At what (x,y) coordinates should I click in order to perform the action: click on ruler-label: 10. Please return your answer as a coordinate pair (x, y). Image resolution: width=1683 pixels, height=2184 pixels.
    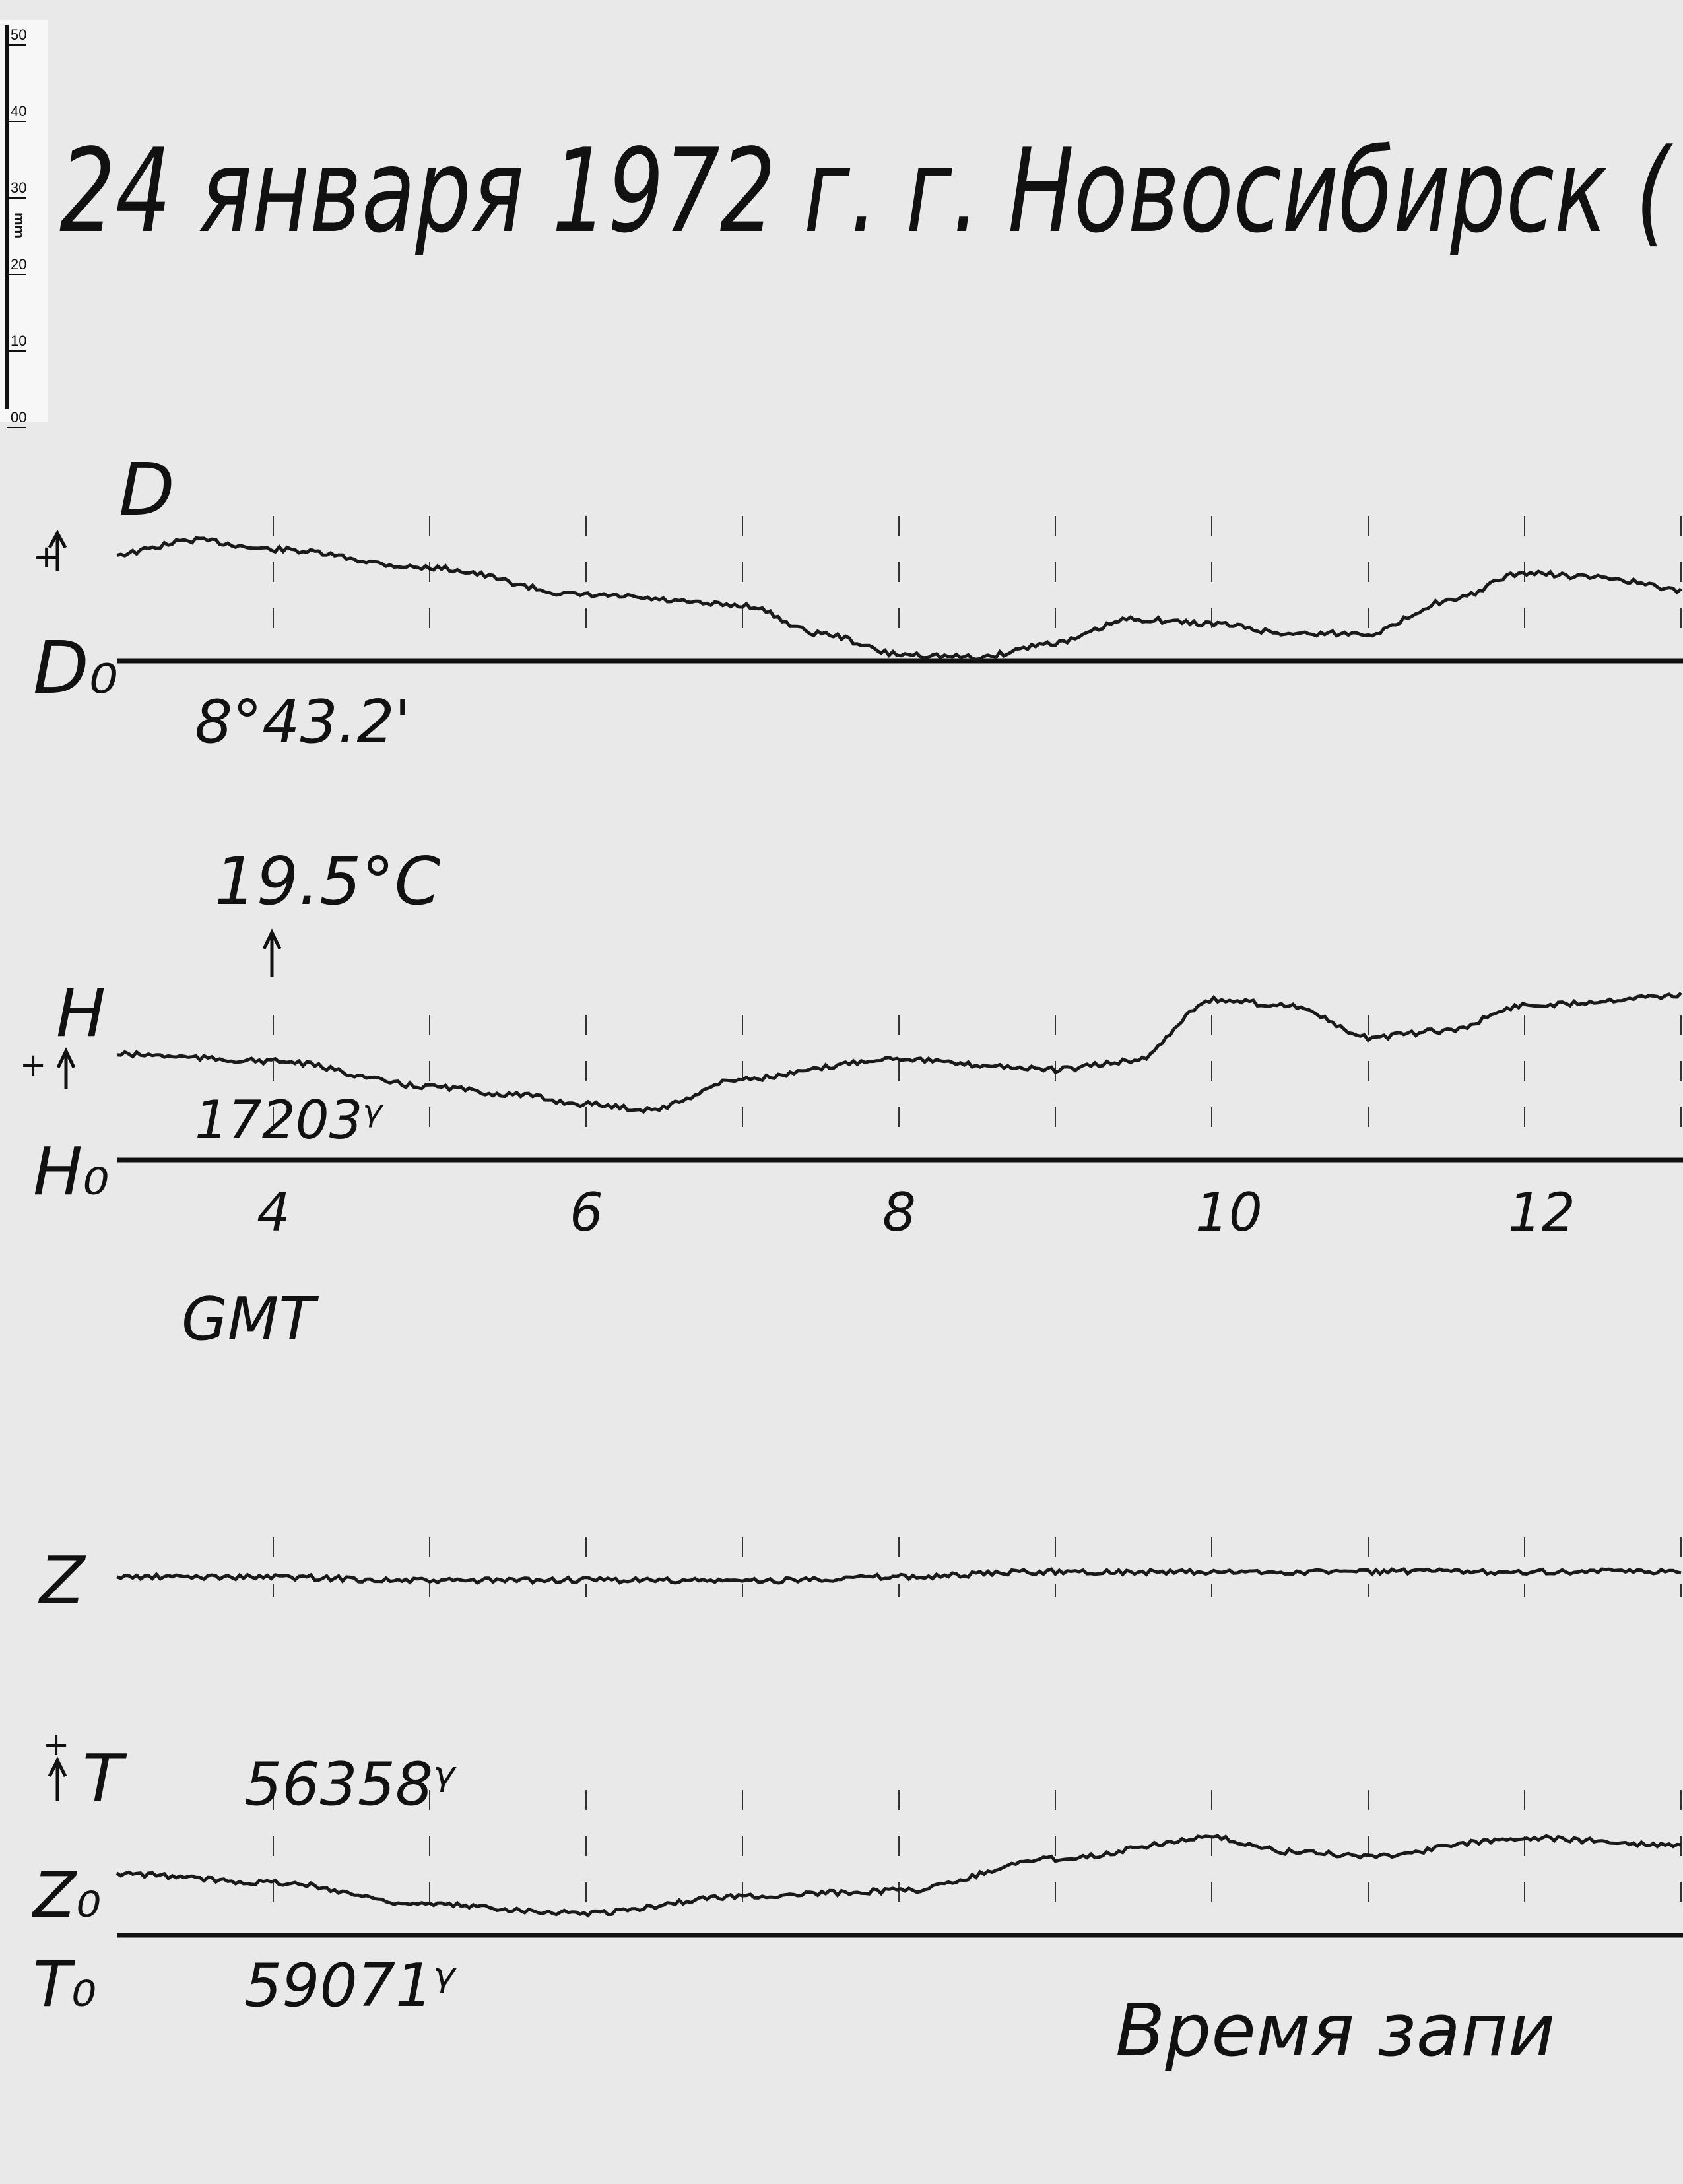
    Looking at the image, I should click on (18, 341).